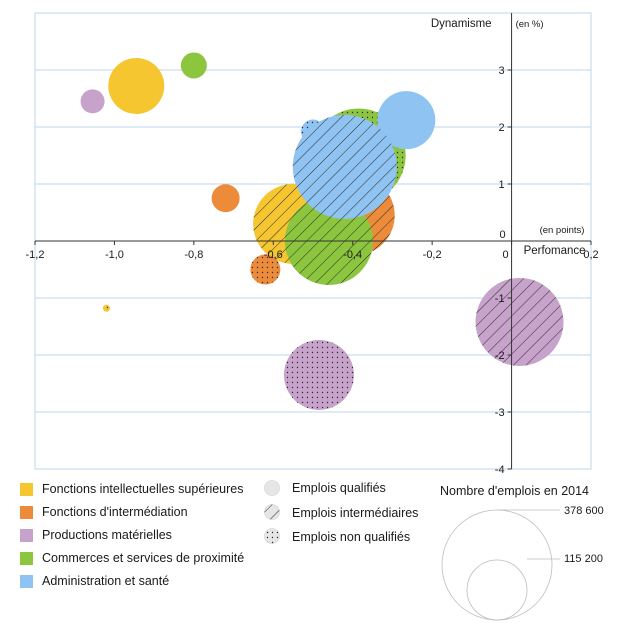 Image resolution: width=626 pixels, height=626 pixels. Describe the element at coordinates (497, 590) in the screenshot. I see `size-legend-circle-small` at that location.